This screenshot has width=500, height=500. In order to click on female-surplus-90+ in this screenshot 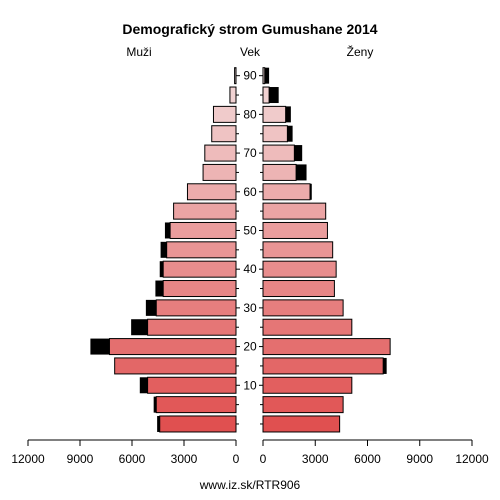, I will do `click(267, 75)`.